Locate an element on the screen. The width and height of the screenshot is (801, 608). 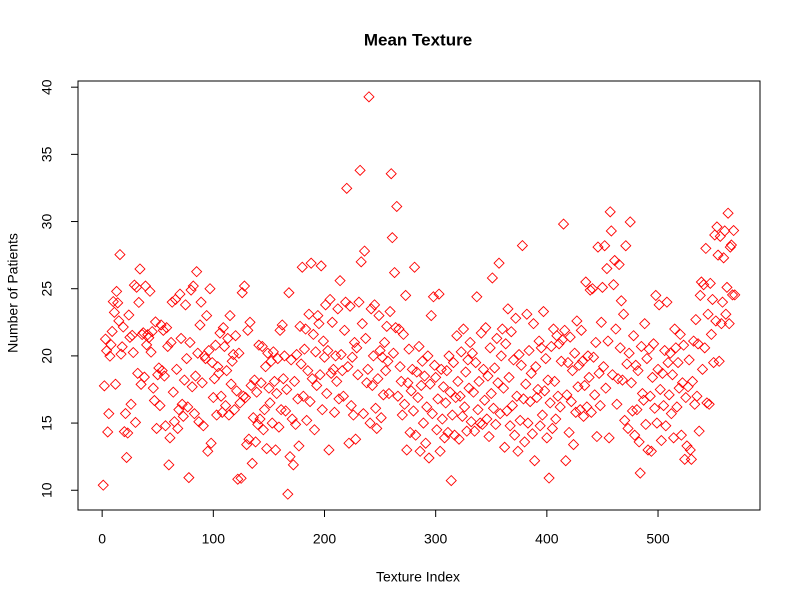
y-tick-label: 40 is located at coordinates (47, 87).